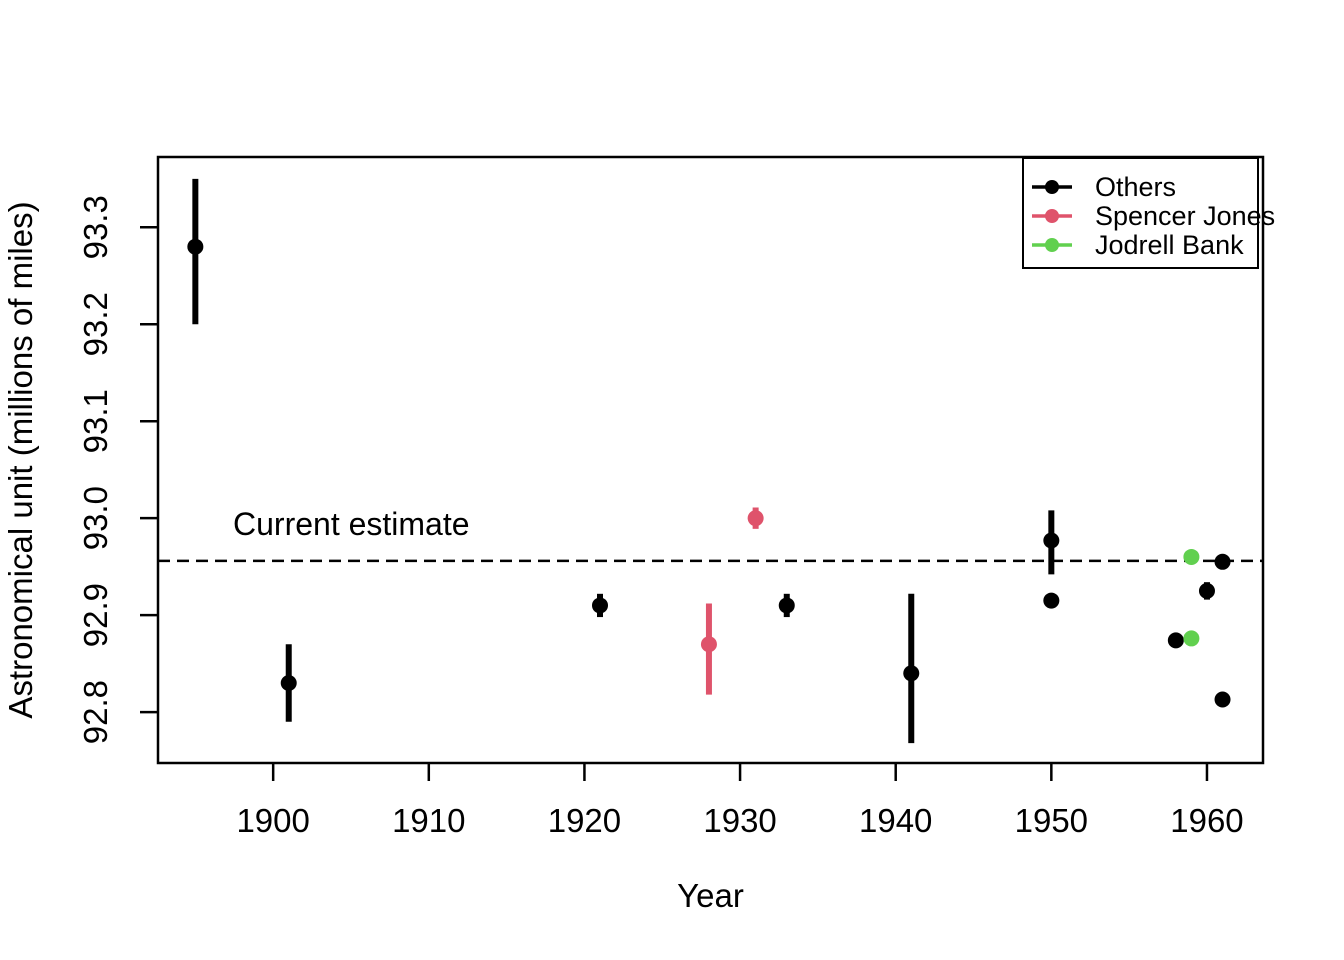 This screenshot has height=960, width=1344. I want to click on x-tick-label: 1910, so click(428, 820).